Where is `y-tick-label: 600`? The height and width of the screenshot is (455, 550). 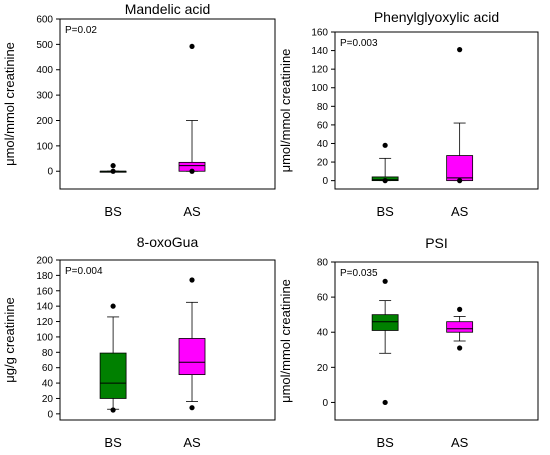 y-tick-label: 600 is located at coordinates (44, 20).